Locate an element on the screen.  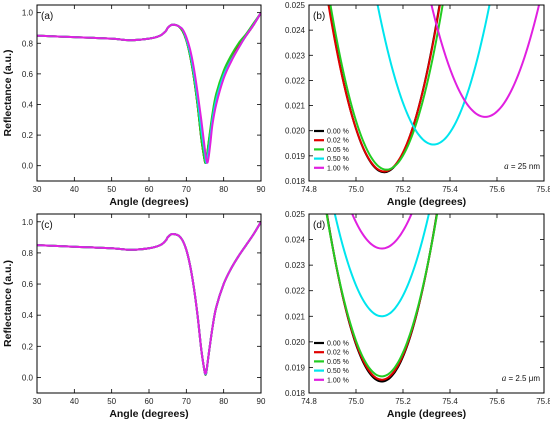
x-tick-label: 60 is located at coordinates (149, 189).